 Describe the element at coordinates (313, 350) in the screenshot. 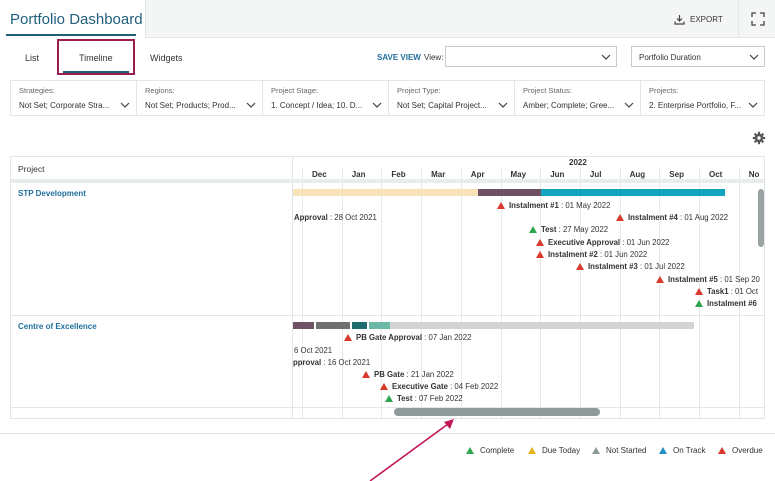

I see `milestone: 6 Oct 2021` at that location.